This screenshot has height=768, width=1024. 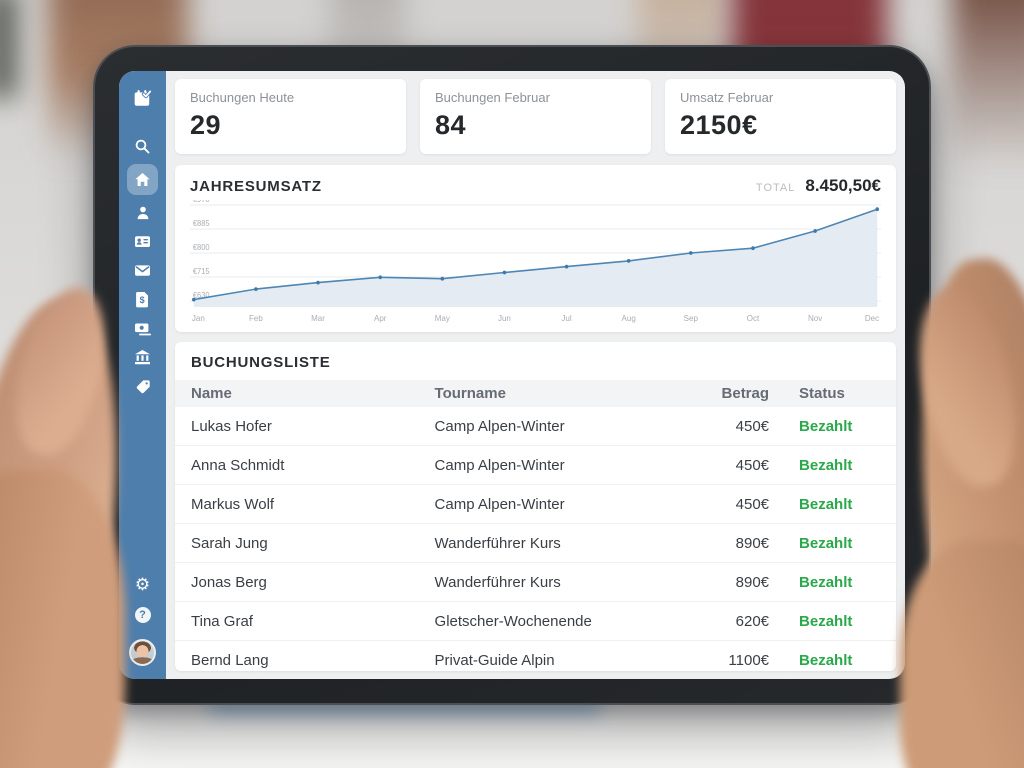 What do you see at coordinates (206, 125) in the screenshot?
I see `stat-value: 29` at bounding box center [206, 125].